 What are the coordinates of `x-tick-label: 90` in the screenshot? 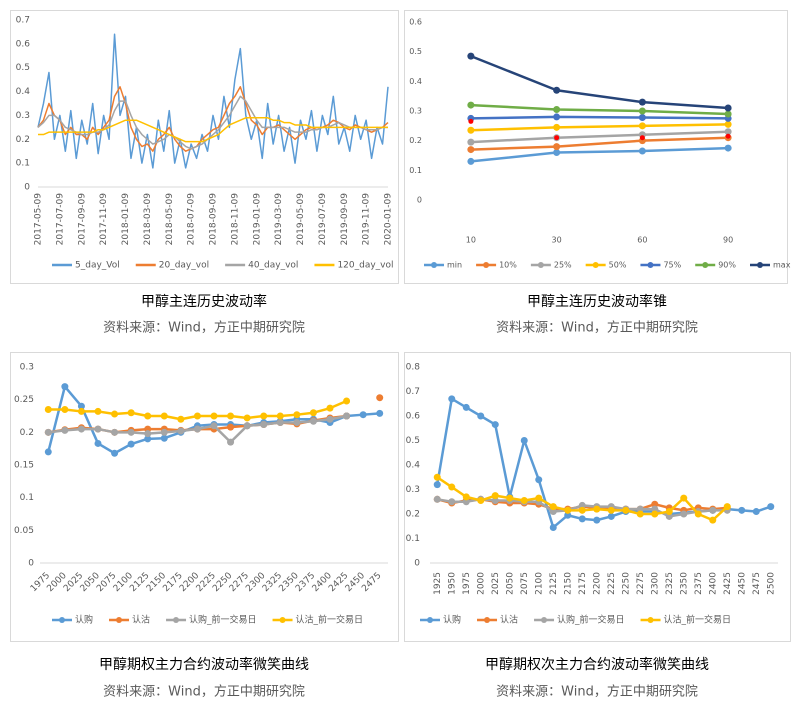 It's located at (728, 240).